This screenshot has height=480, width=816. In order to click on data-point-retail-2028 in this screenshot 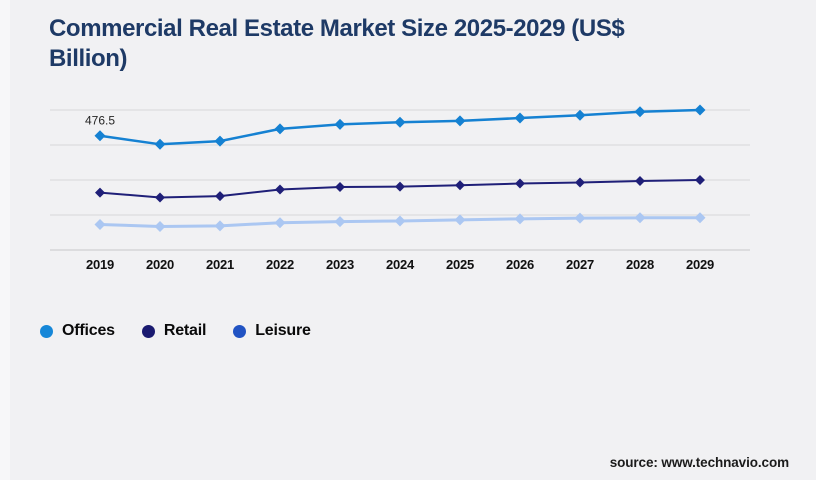, I will do `click(640, 181)`.